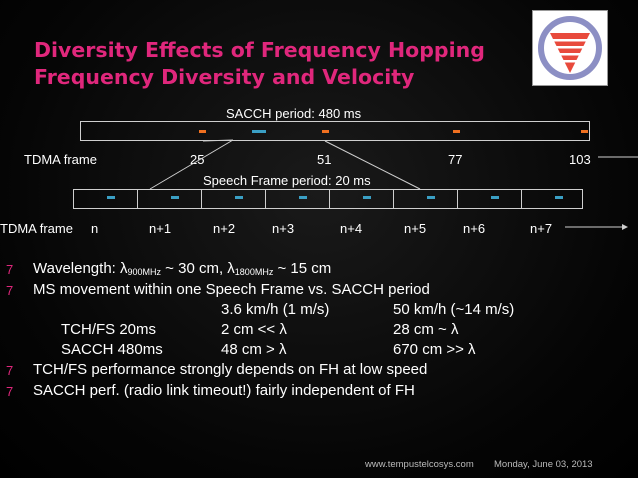 The width and height of the screenshot is (638, 478). I want to click on subscript: 900MHz, so click(144, 272).